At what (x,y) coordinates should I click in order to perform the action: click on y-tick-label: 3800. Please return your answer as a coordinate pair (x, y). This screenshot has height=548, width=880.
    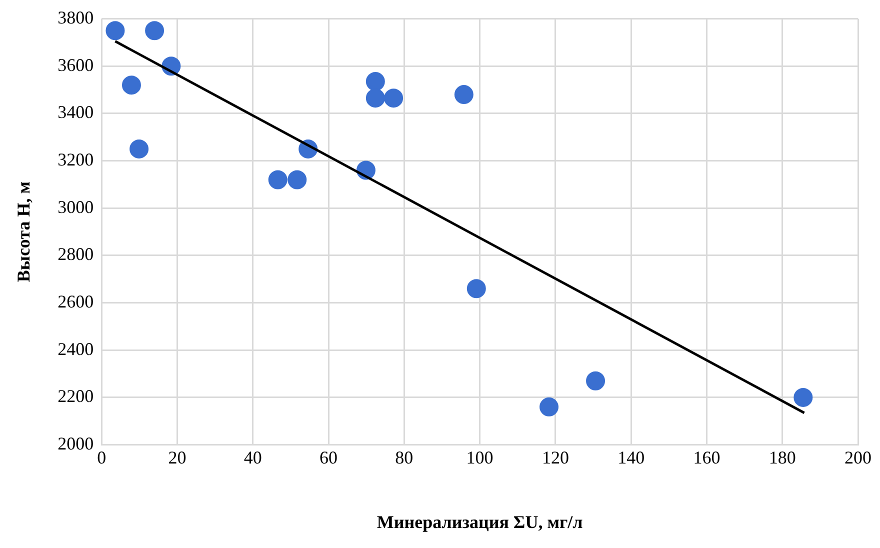
    Looking at the image, I should click on (76, 18).